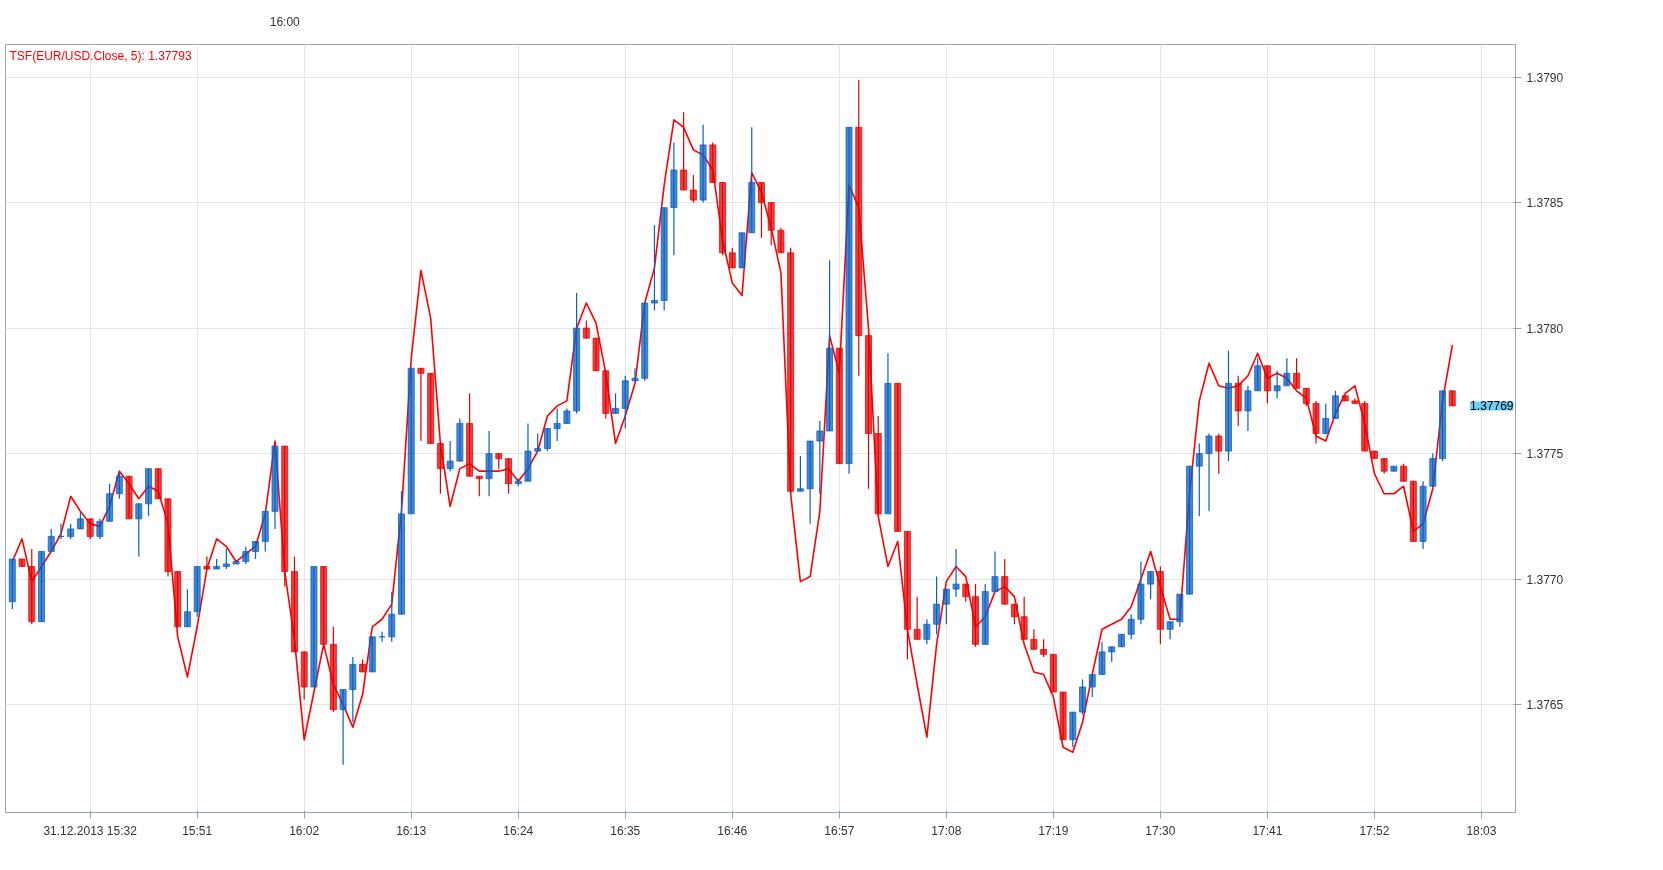 The image size is (1663, 870). What do you see at coordinates (285, 21) in the screenshot?
I see `text: 16:00` at bounding box center [285, 21].